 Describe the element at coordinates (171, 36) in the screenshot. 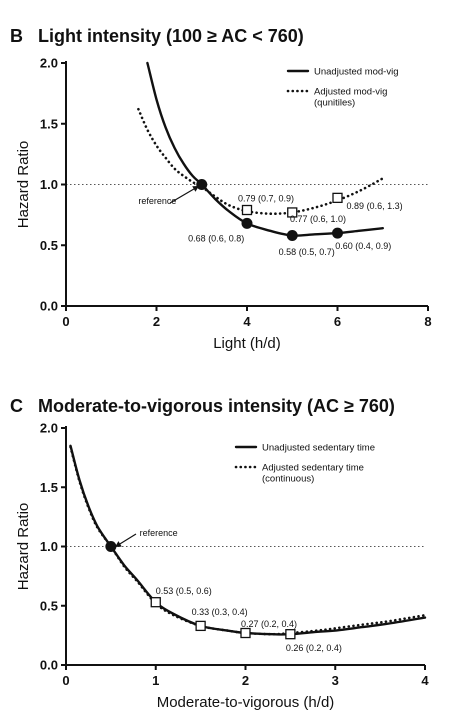

I see `panel-b-title: Light intensity (100 ≥ AC < 760)` at that location.